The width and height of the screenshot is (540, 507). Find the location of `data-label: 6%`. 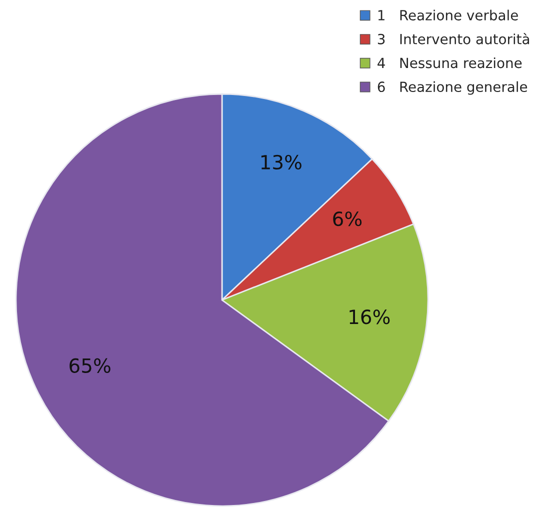

data-label: 6% is located at coordinates (347, 218).